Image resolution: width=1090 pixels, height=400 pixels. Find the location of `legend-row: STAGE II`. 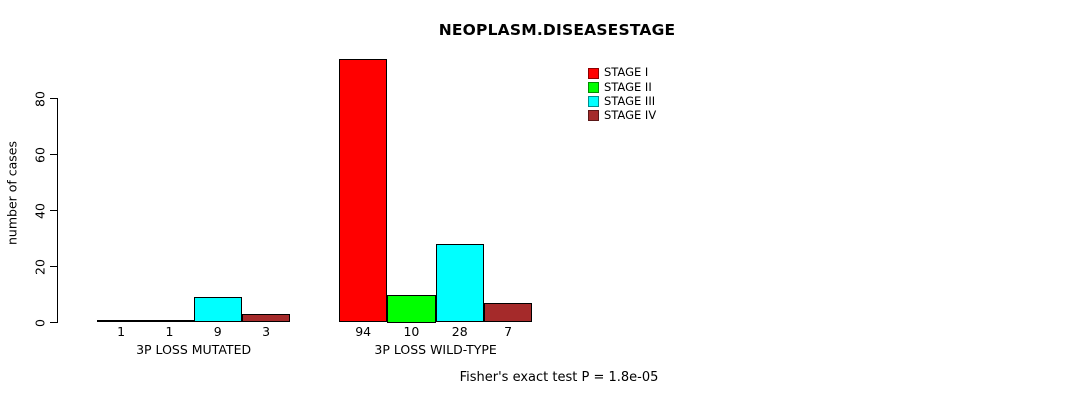

legend-row: STAGE II is located at coordinates (622, 87).